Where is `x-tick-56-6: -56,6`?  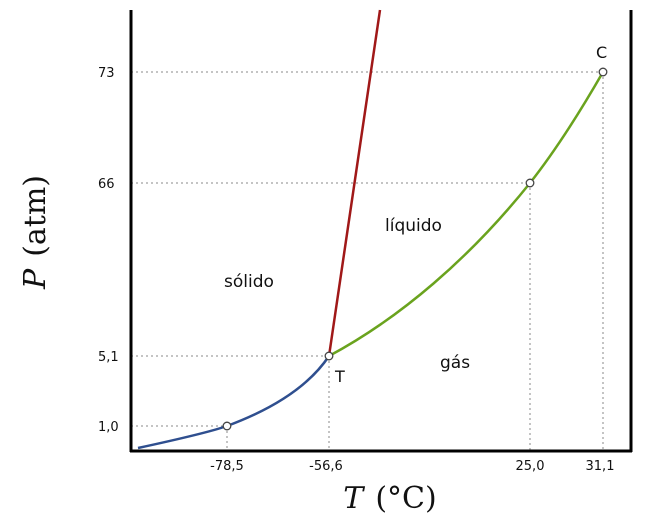
x-tick-56-6: -56,6 is located at coordinates (326, 466).